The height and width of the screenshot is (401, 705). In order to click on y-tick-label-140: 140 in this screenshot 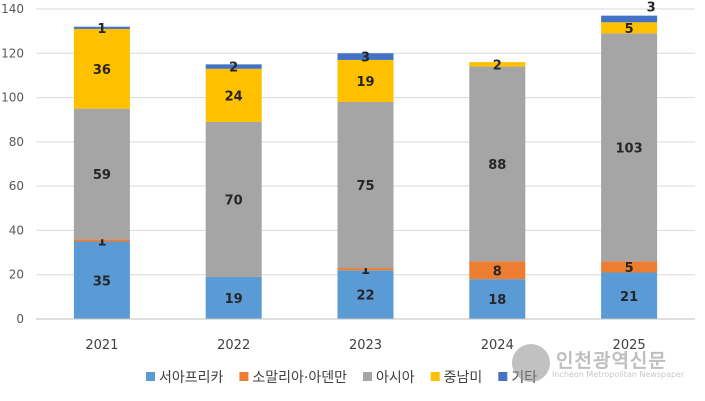, I will do `click(12, 9)`.